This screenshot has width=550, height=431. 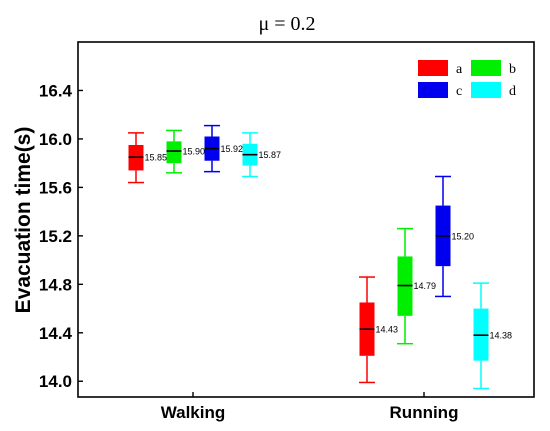 I want to click on legend: a b c d, so click(x=467, y=79).